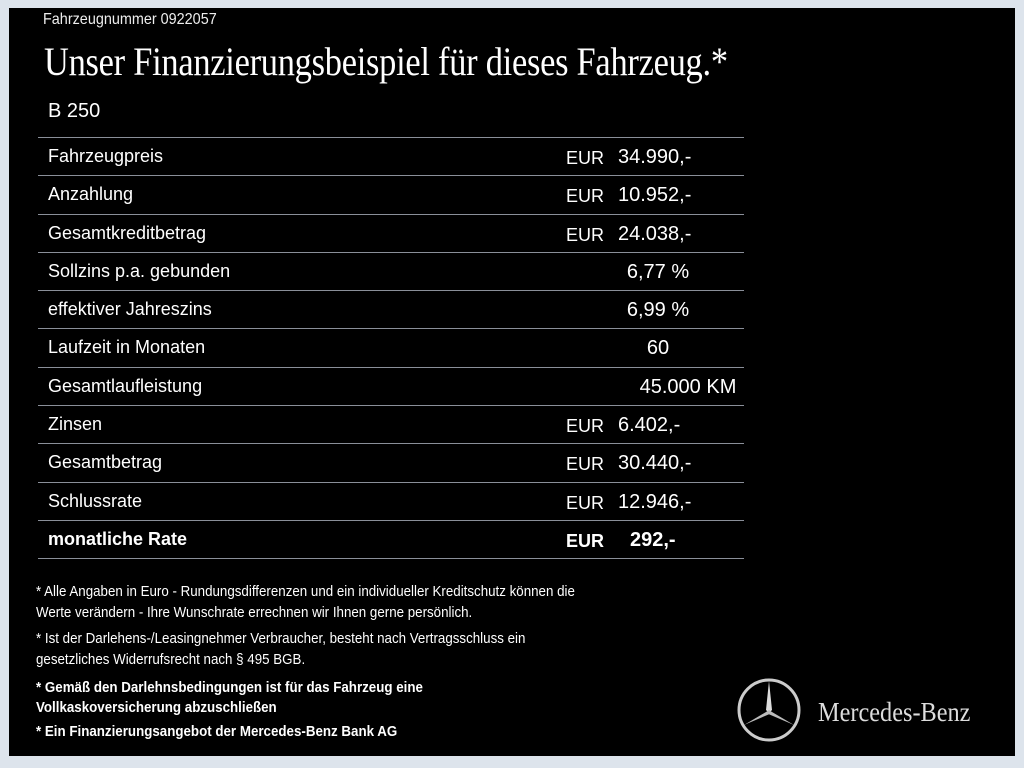 The height and width of the screenshot is (768, 1024). What do you see at coordinates (125, 385) in the screenshot?
I see `row-label: Gesamtlaufleistung` at bounding box center [125, 385].